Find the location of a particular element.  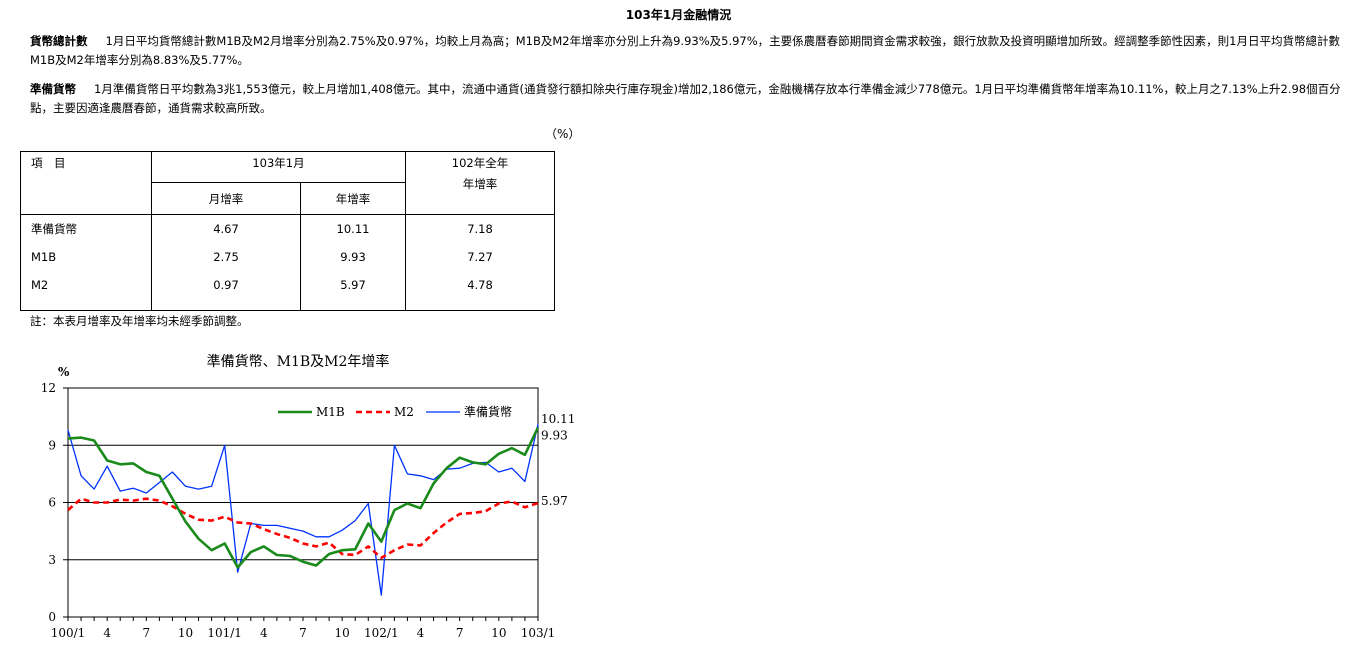

annual-value: 4.78 is located at coordinates (480, 285).